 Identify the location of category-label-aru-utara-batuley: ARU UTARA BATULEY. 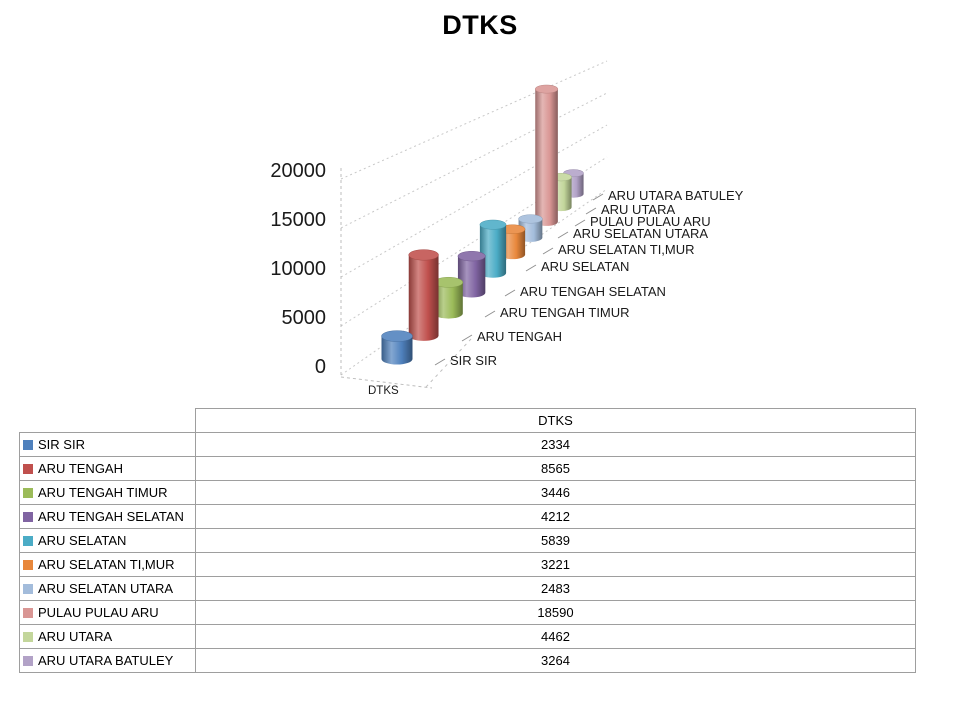
(676, 195).